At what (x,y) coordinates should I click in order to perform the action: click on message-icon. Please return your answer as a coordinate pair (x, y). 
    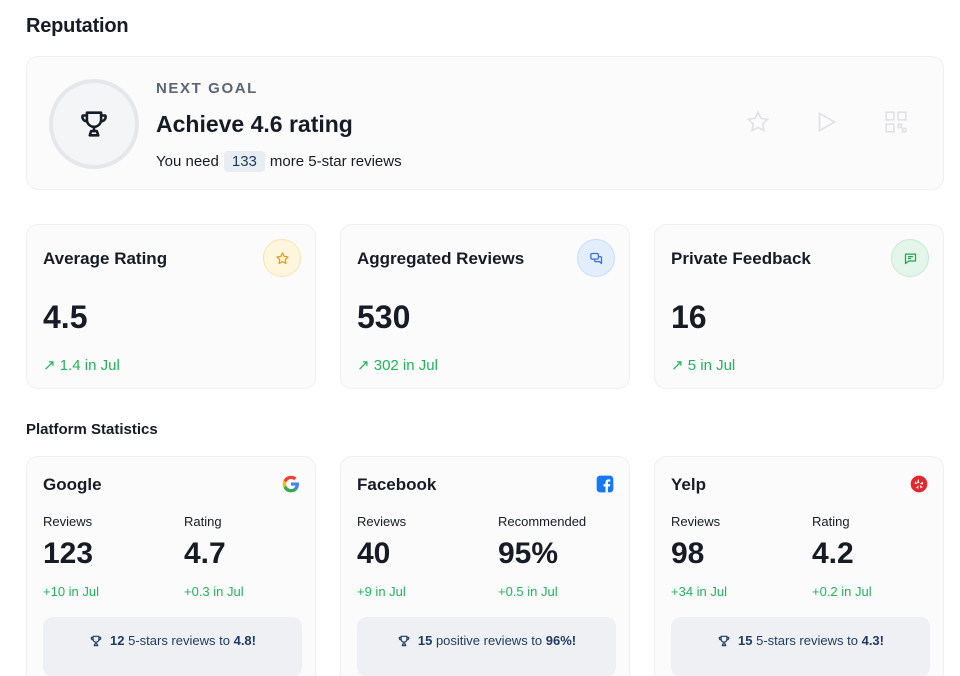
    Looking at the image, I should click on (910, 258).